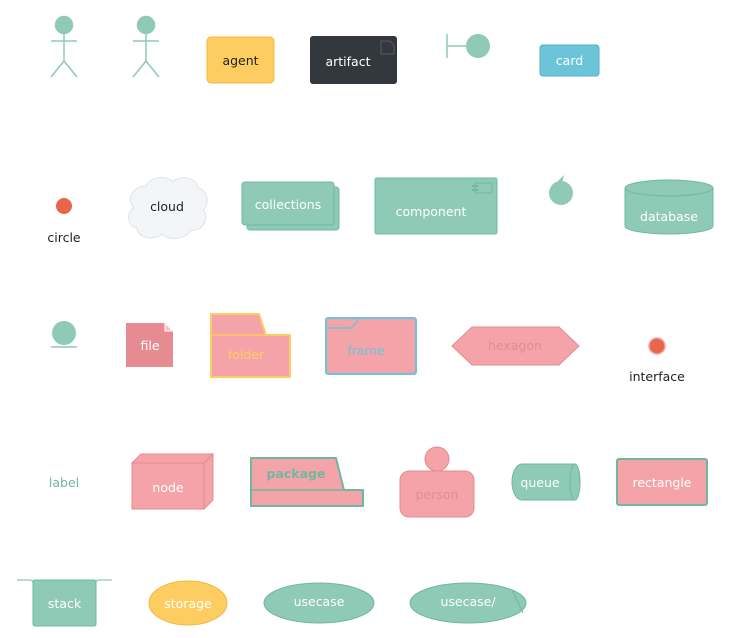 This screenshot has height=638, width=735. Describe the element at coordinates (669, 207) in the screenshot. I see `database-shape: database` at that location.